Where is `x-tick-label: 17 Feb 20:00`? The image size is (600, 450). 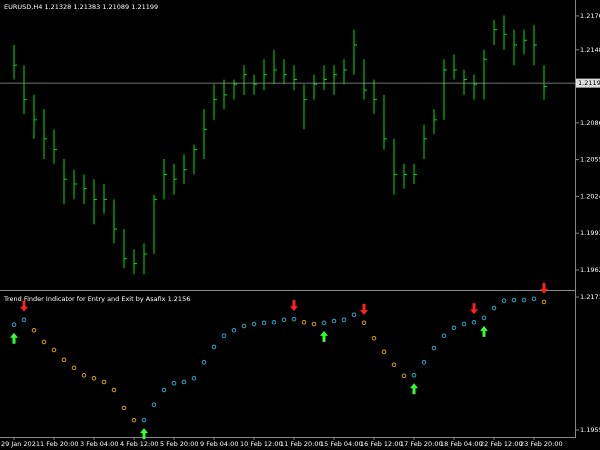 x-tick-label: 17 Feb 20:00 is located at coordinates (421, 444).